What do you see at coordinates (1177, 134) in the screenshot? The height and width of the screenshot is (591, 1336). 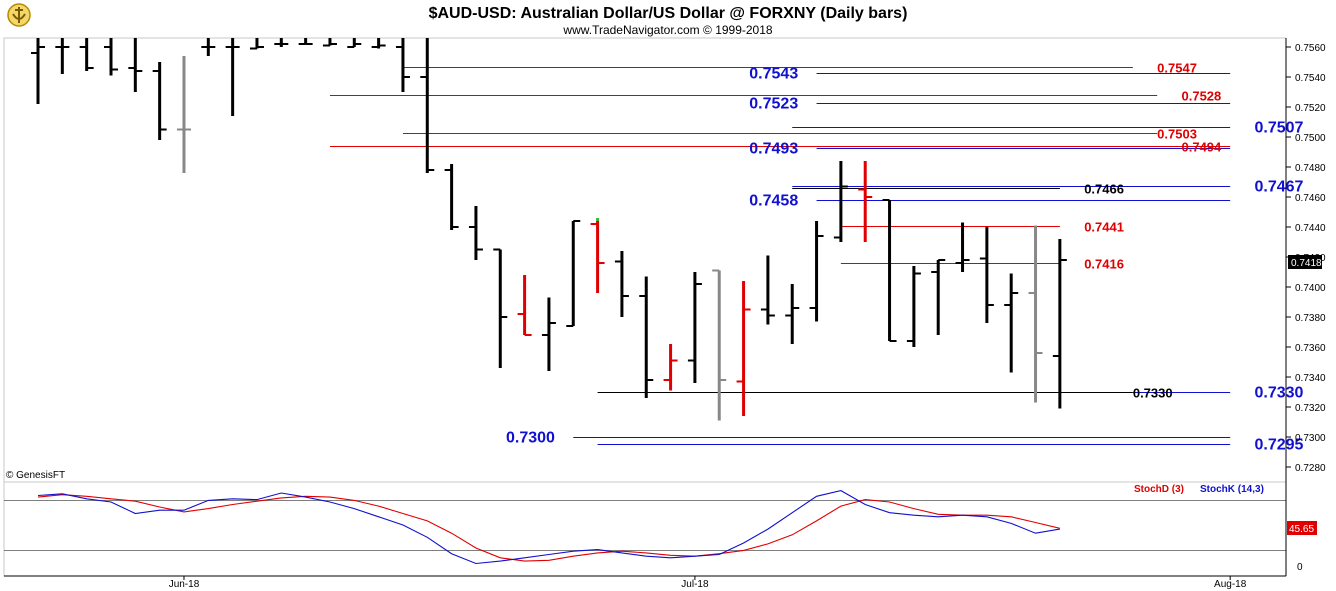 I see `level-label-0-7503: 0.7503` at bounding box center [1177, 134].